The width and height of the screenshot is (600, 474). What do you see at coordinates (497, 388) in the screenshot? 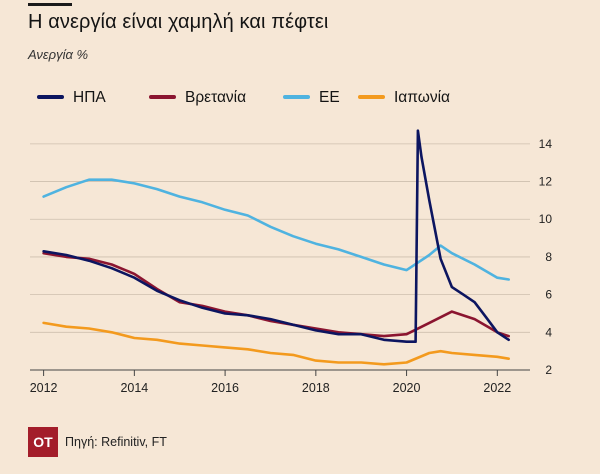
I see `x-tick-label-2022: 2022` at bounding box center [497, 388].